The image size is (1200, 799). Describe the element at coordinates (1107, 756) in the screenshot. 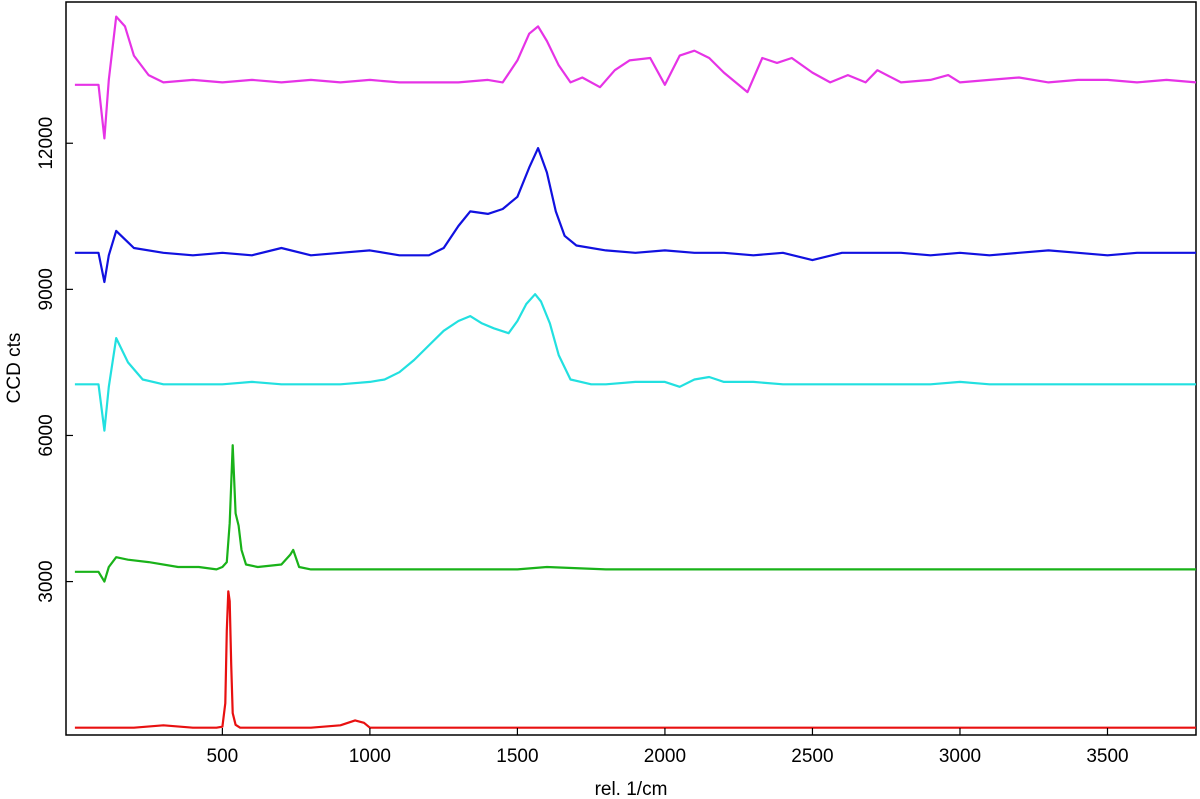

I see `x-tick-label: 3500` at that location.